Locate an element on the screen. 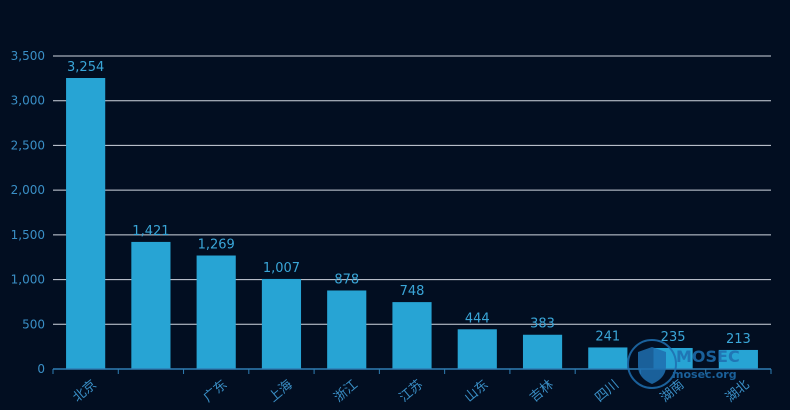 The image size is (790, 410). y-tick-label: 1,000 is located at coordinates (28, 280).